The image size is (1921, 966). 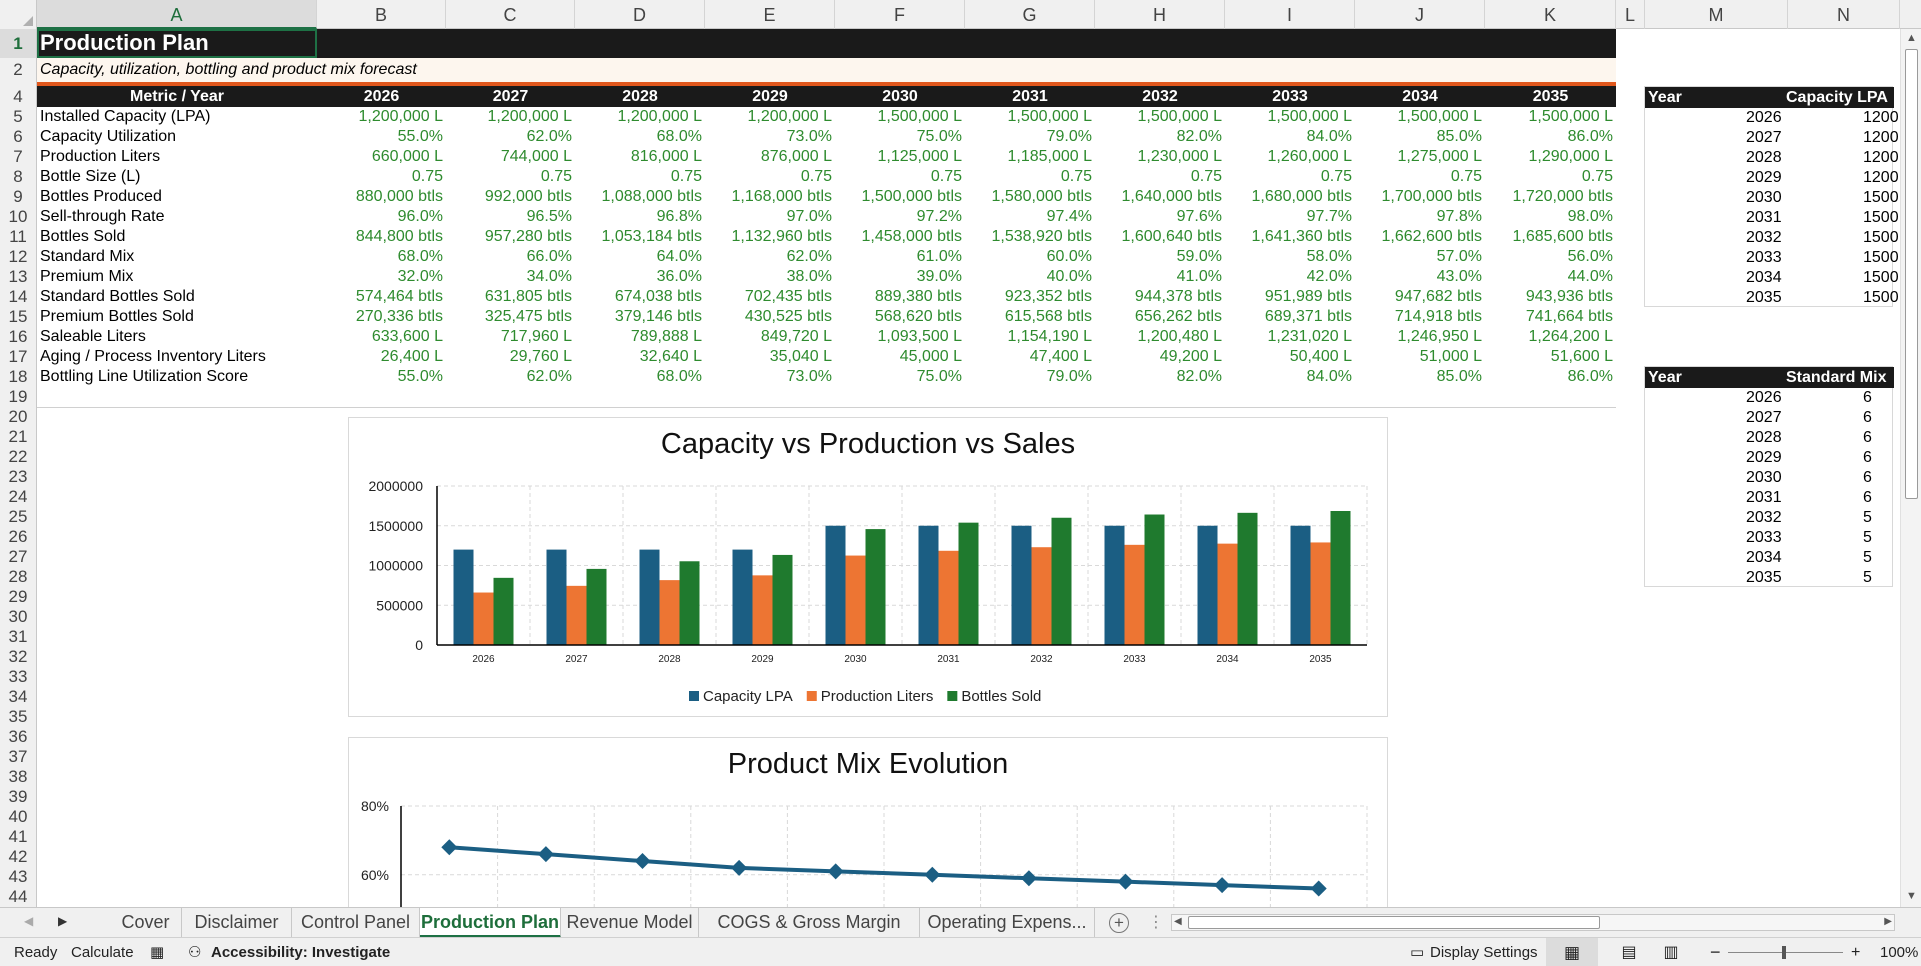 What do you see at coordinates (809, 376) in the screenshot?
I see `table-cell: 73.0%` at bounding box center [809, 376].